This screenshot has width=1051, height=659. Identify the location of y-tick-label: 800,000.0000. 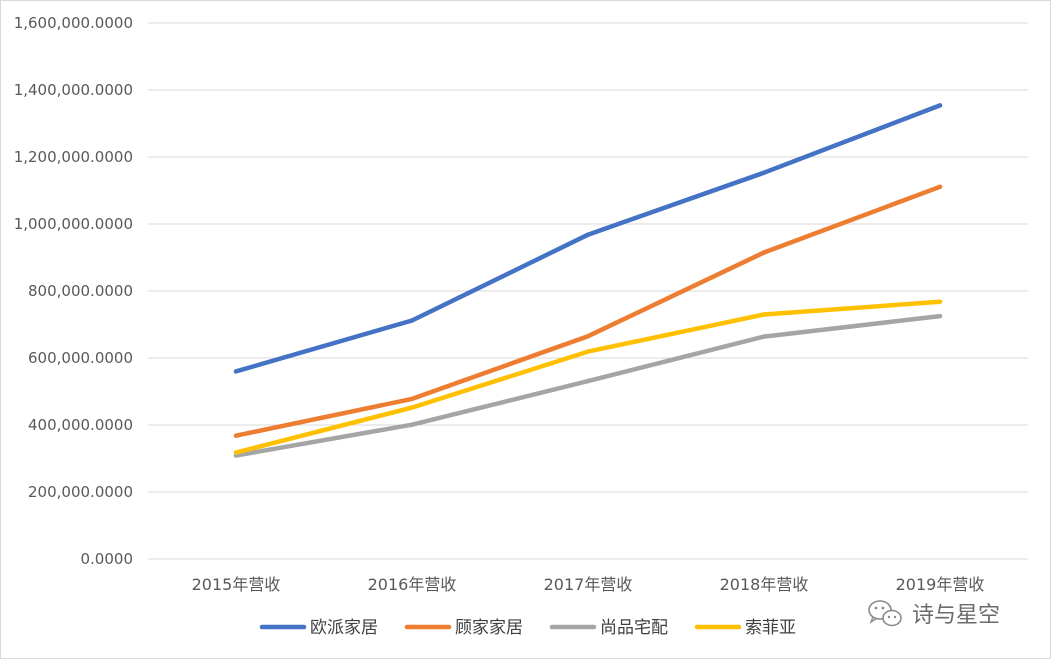
(80, 291).